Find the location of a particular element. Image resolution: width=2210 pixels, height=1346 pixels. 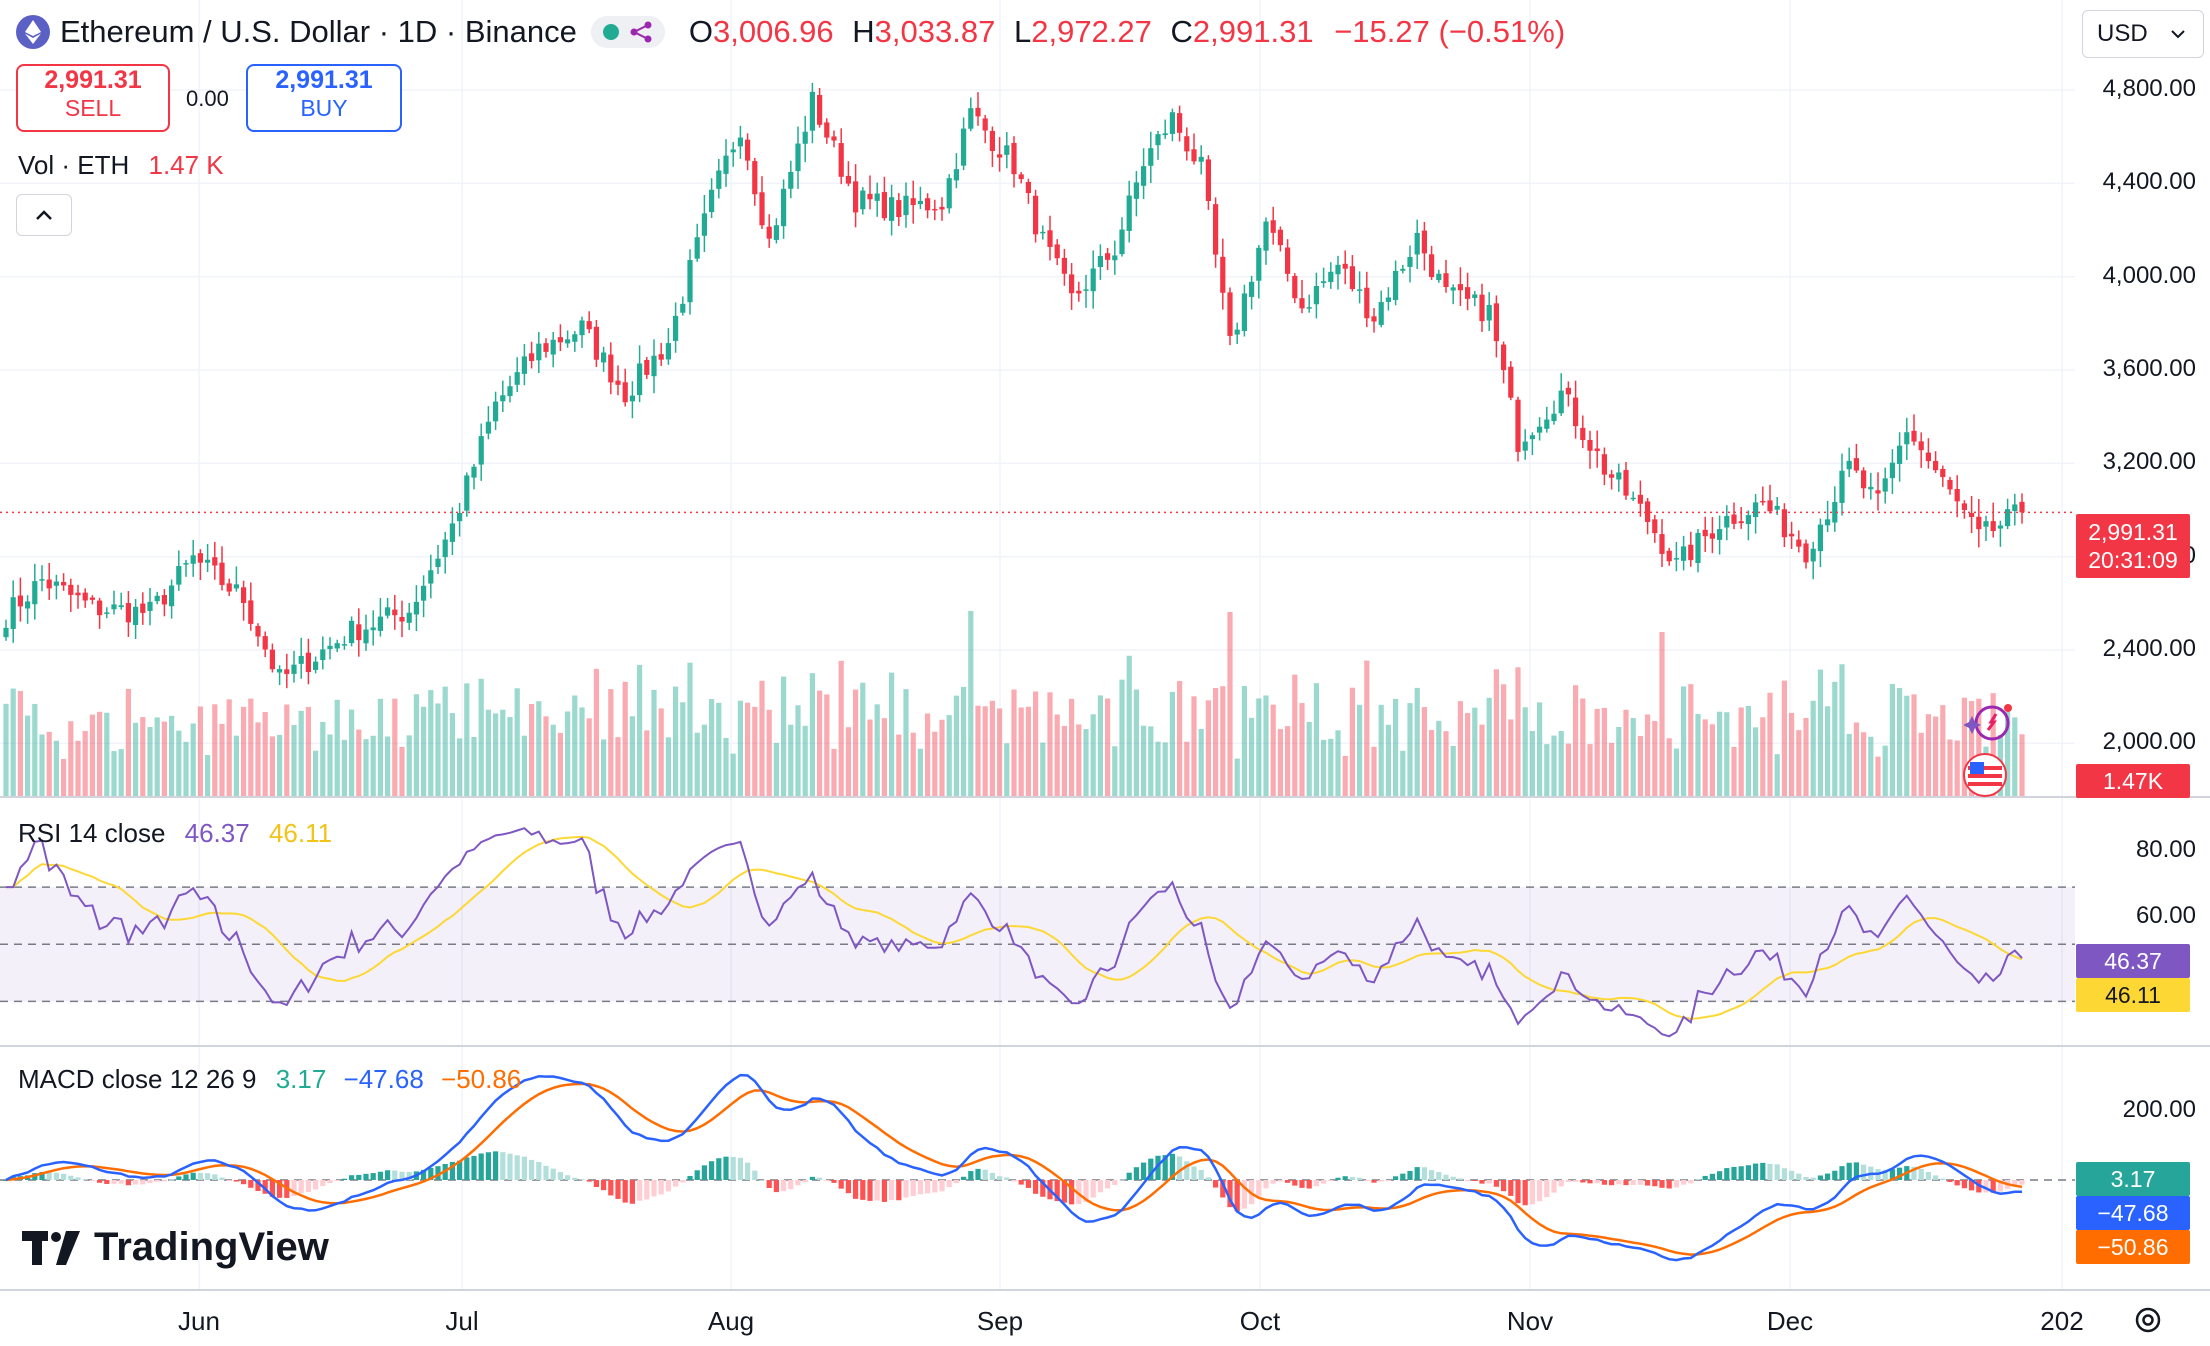

rsi-title: RSI 14 close is located at coordinates (92, 833).